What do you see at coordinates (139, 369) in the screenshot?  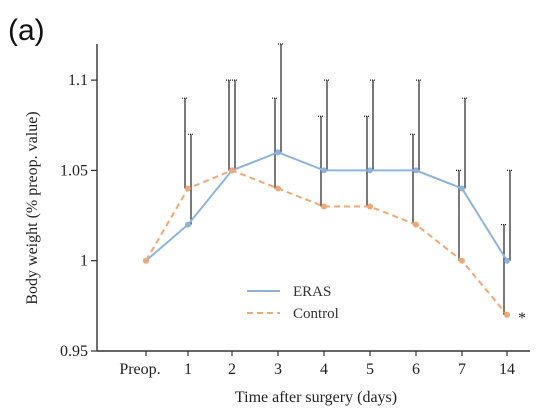 I see `x-tick-label: Preop.` at bounding box center [139, 369].